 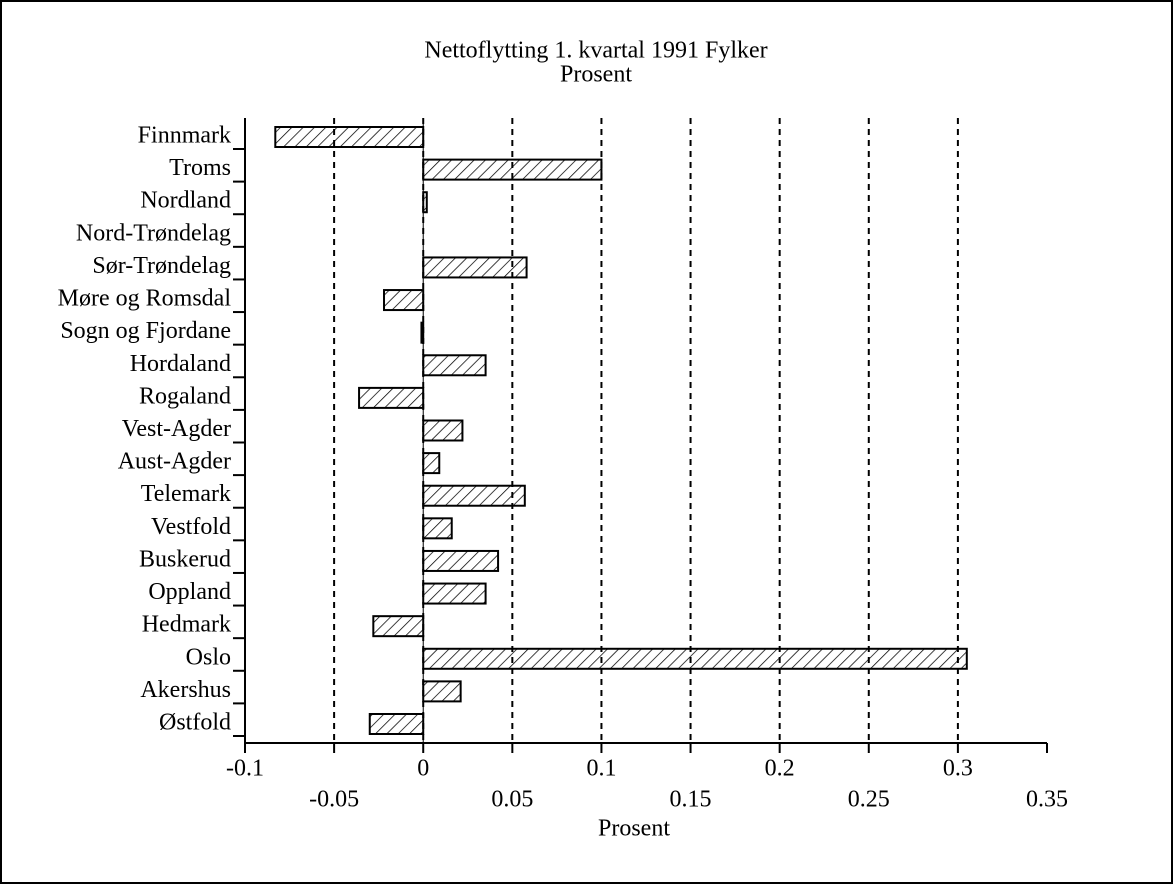 I want to click on x-tick-label: 0.2, so click(x=780, y=769).